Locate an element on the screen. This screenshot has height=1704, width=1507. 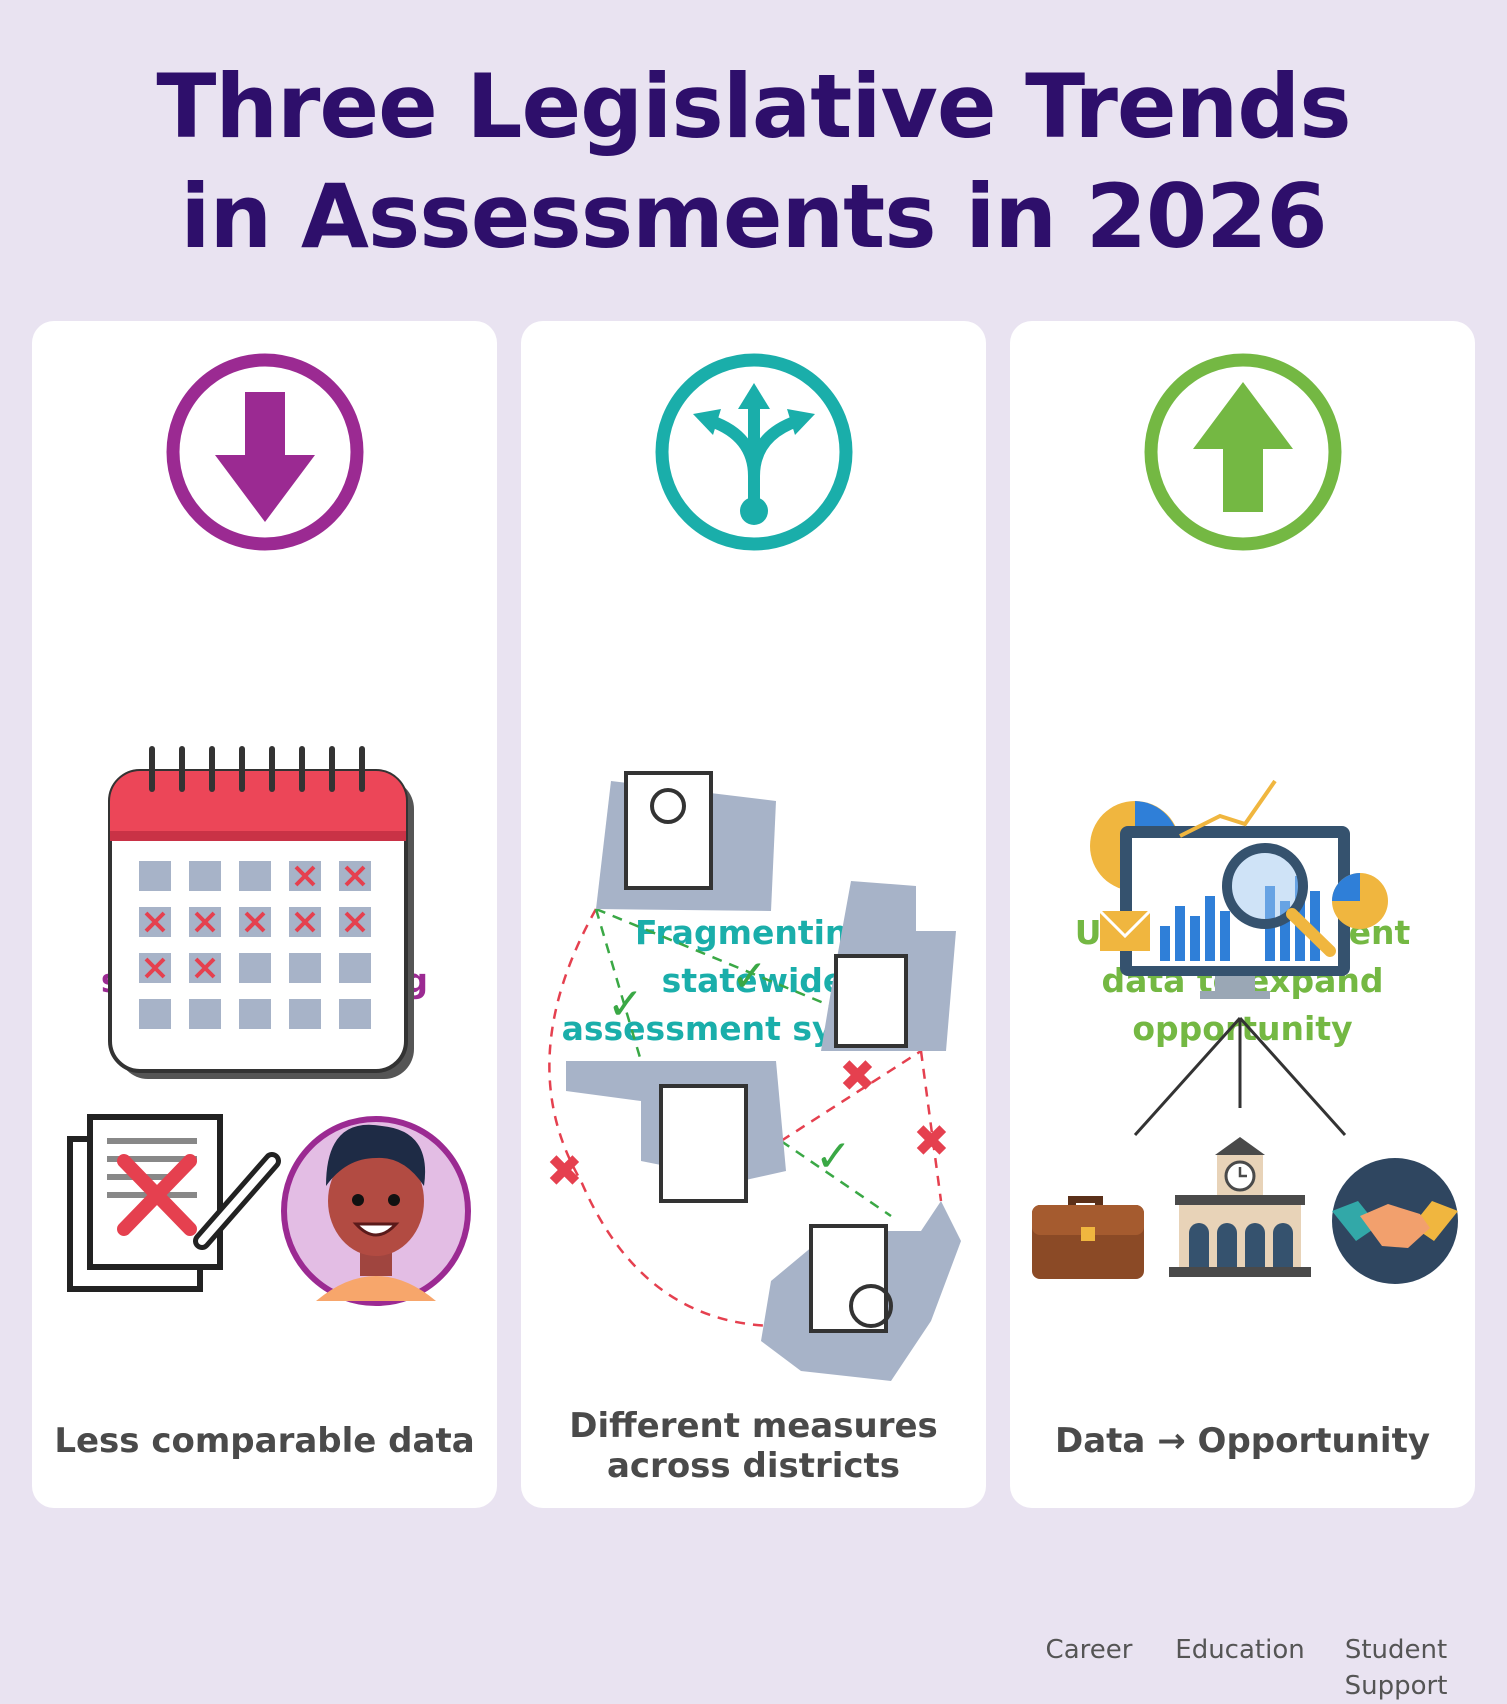
rejected-document-icon is located at coordinates (174, 1203).